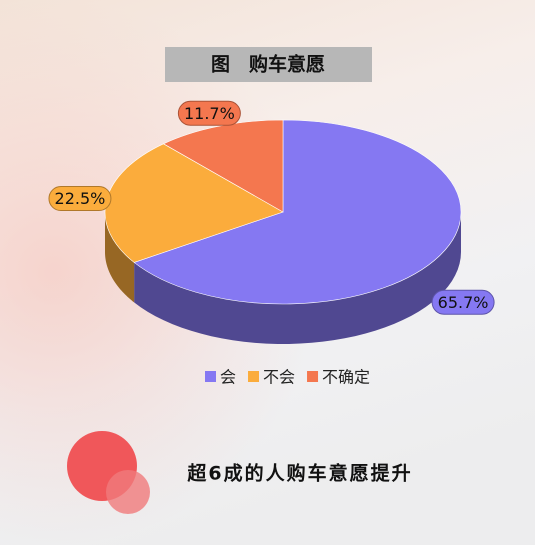 This screenshot has width=535, height=545. What do you see at coordinates (346, 377) in the screenshot?
I see `legend-label: 不确定` at bounding box center [346, 377].